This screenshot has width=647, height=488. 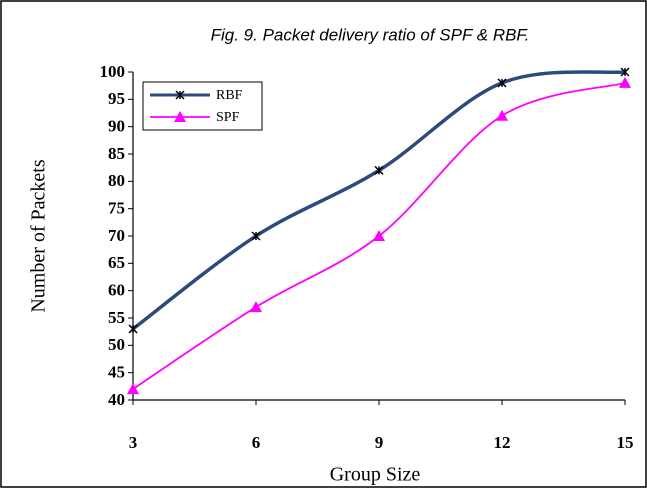 What do you see at coordinates (116, 317) in the screenshot?
I see `y-tick-label: 55` at bounding box center [116, 317].